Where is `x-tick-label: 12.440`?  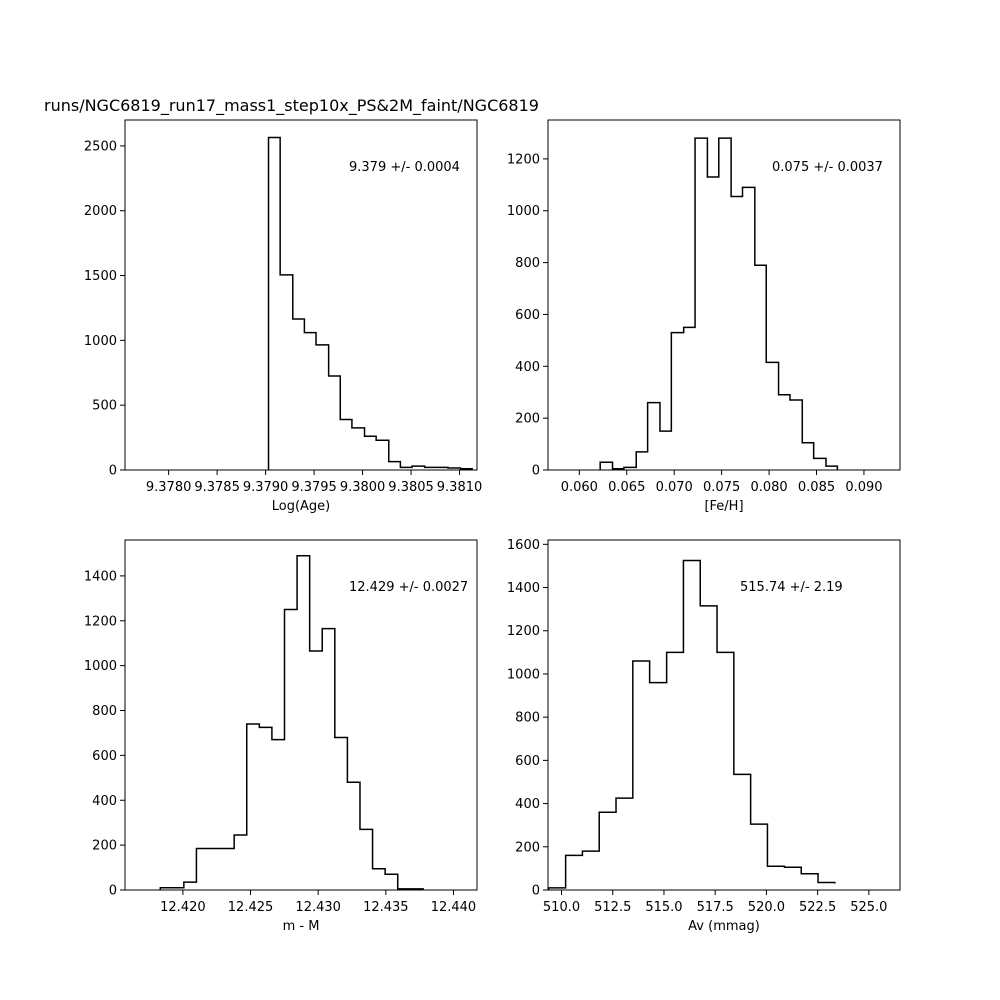 x-tick-label: 12.440 is located at coordinates (454, 907).